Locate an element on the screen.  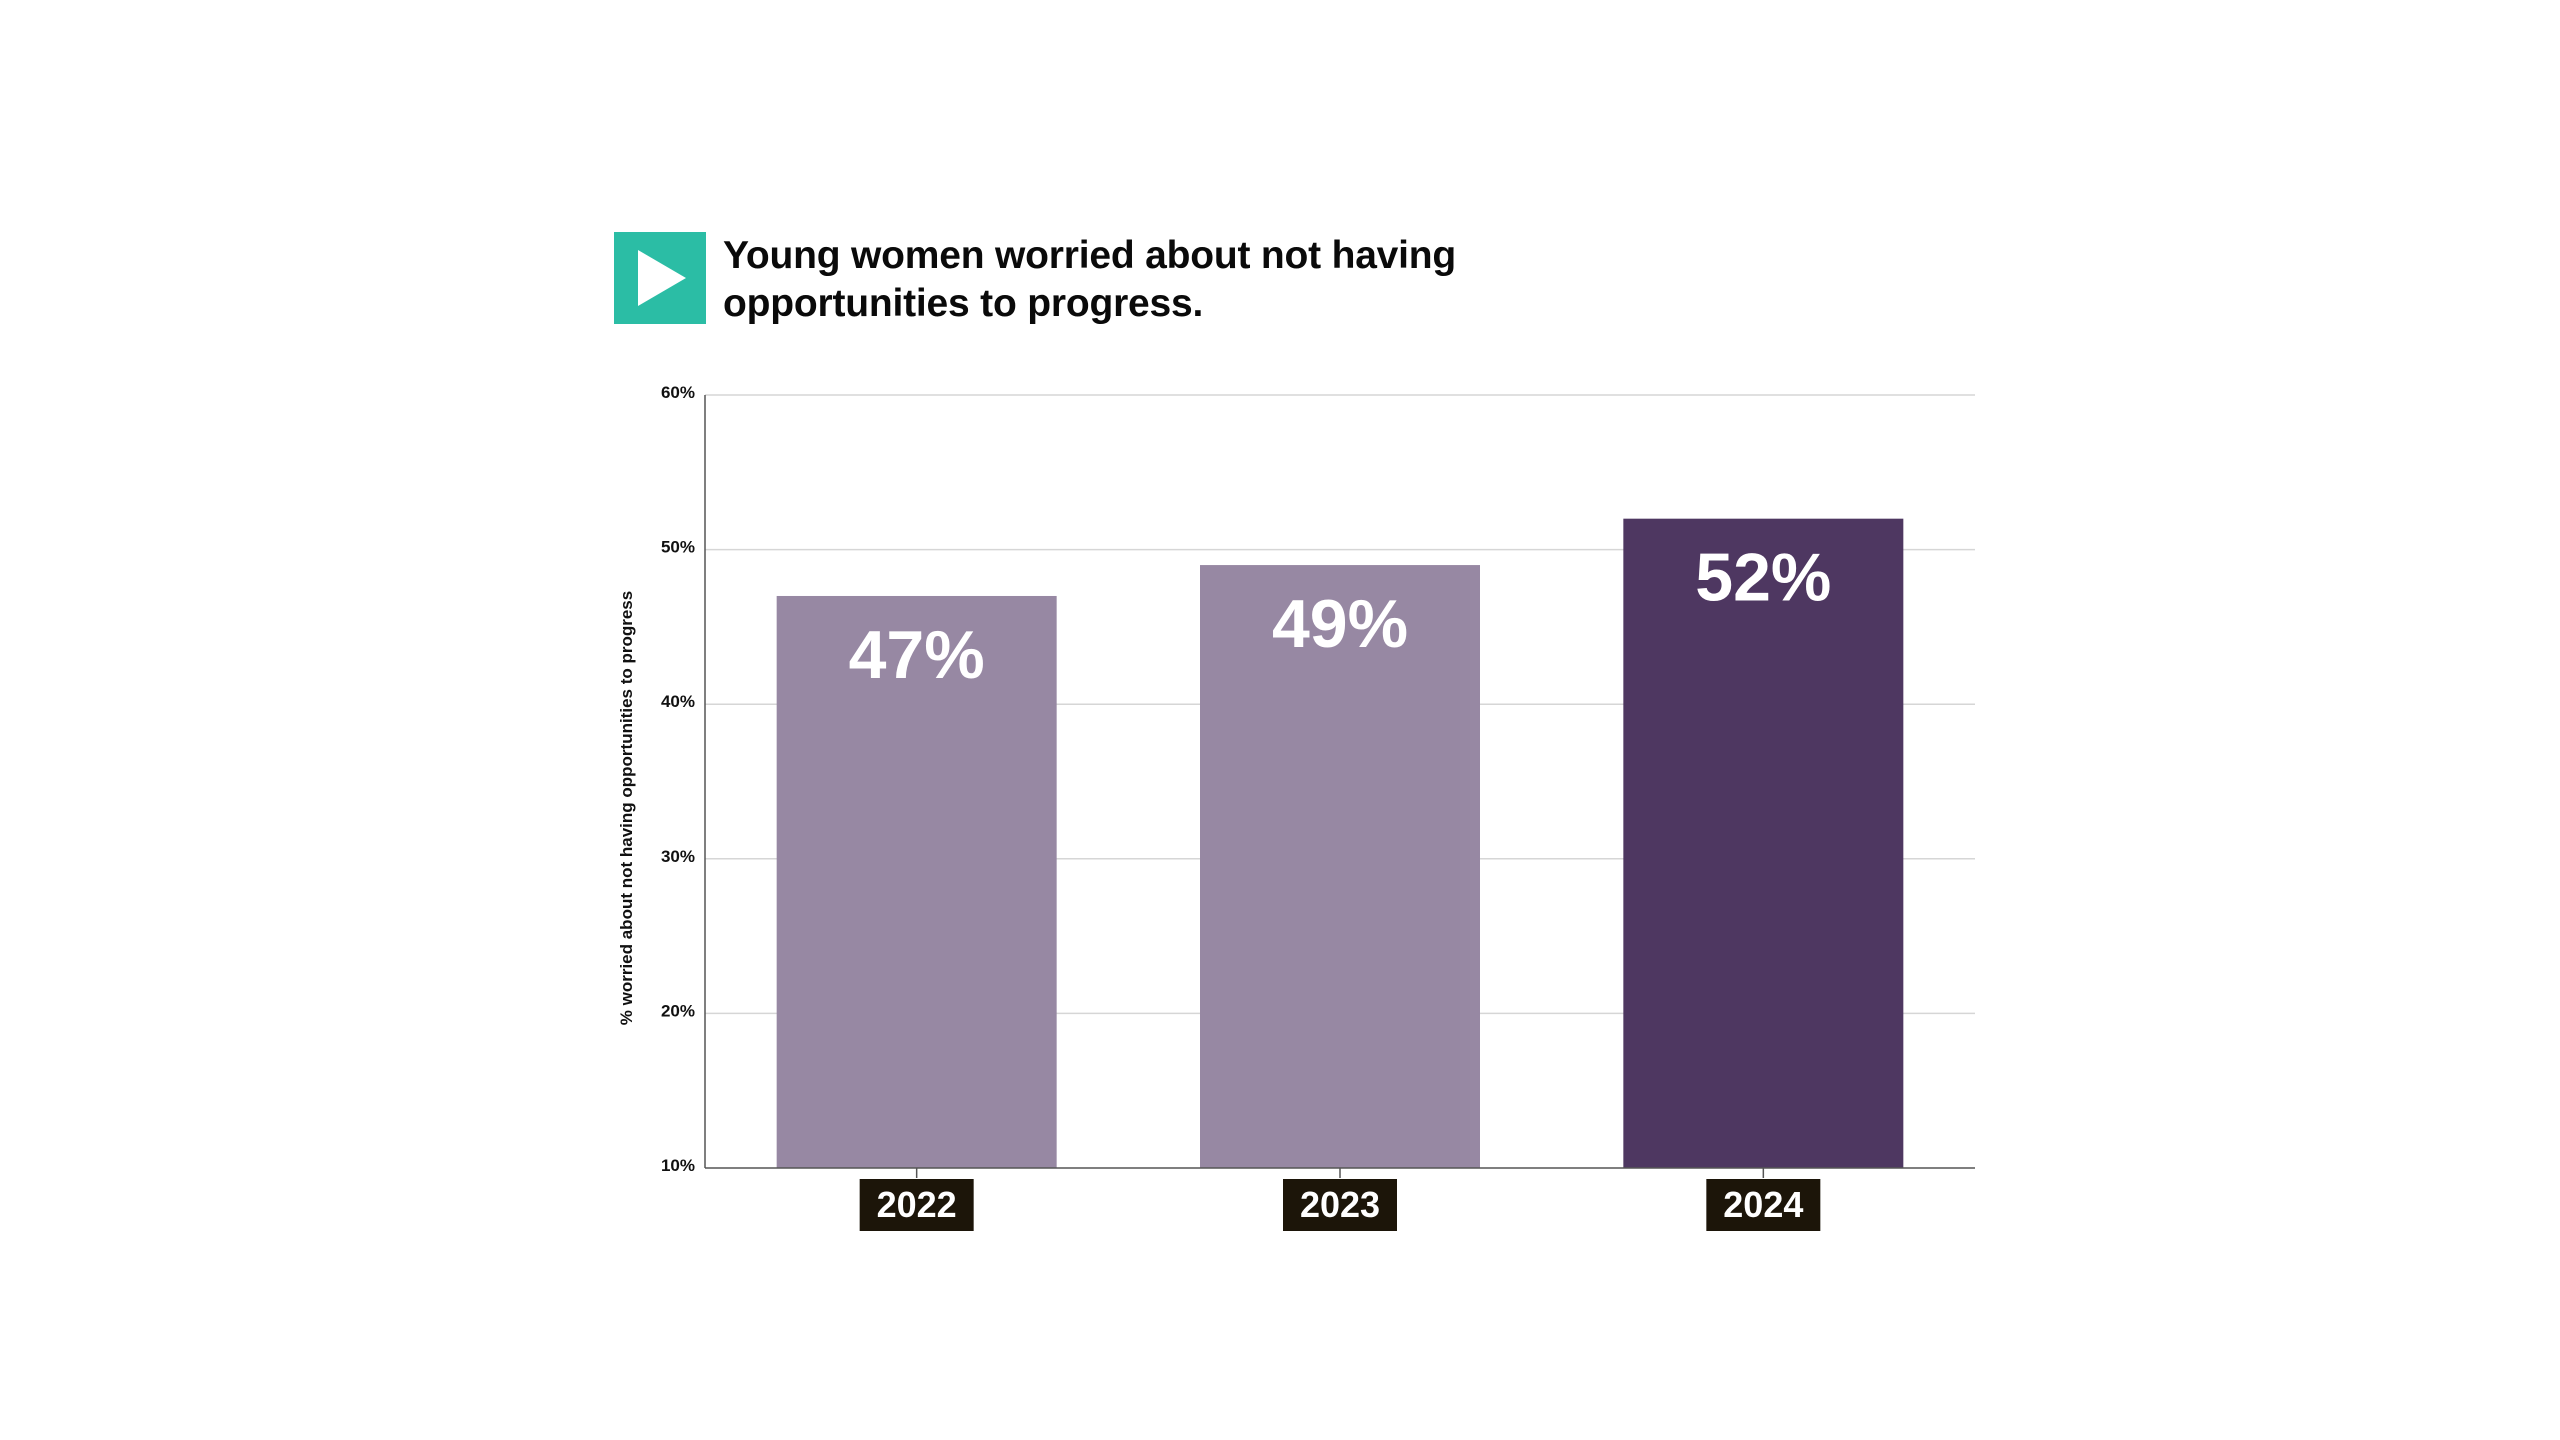
x-category-label: 2022 is located at coordinates (917, 1204).